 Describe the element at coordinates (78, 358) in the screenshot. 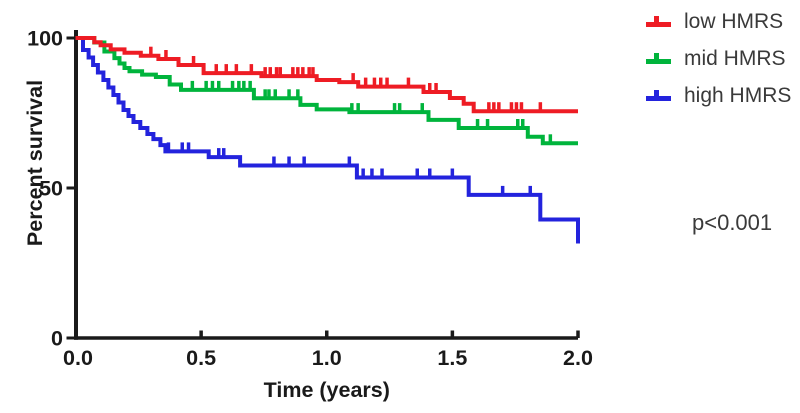

I see `x-tick-label: 0.0` at that location.